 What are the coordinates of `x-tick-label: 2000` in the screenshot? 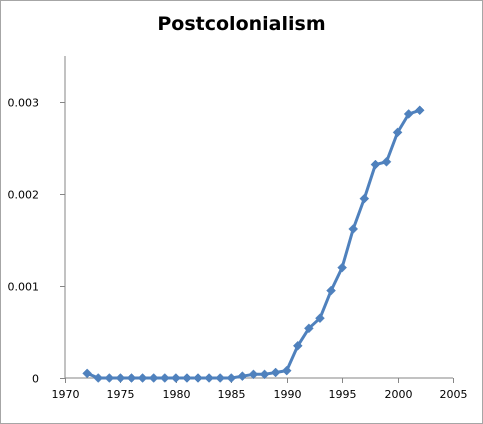 It's located at (399, 394).